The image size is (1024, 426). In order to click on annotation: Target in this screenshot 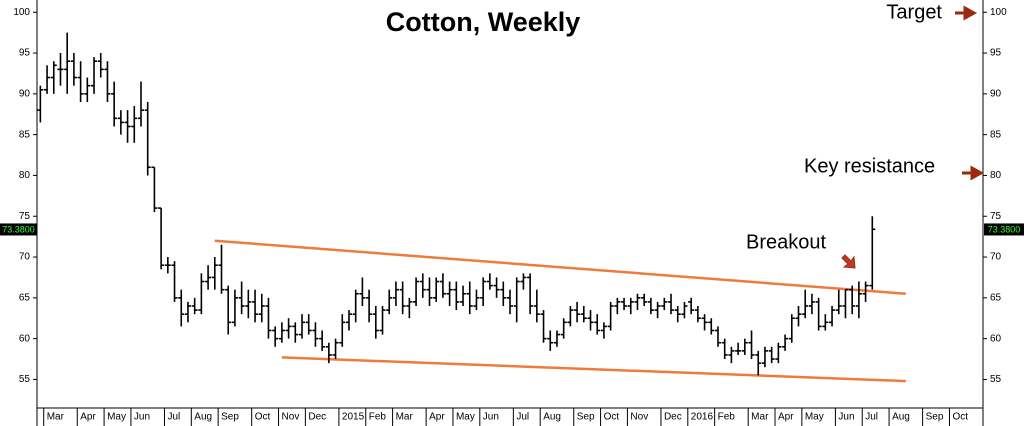, I will do `click(914, 12)`.